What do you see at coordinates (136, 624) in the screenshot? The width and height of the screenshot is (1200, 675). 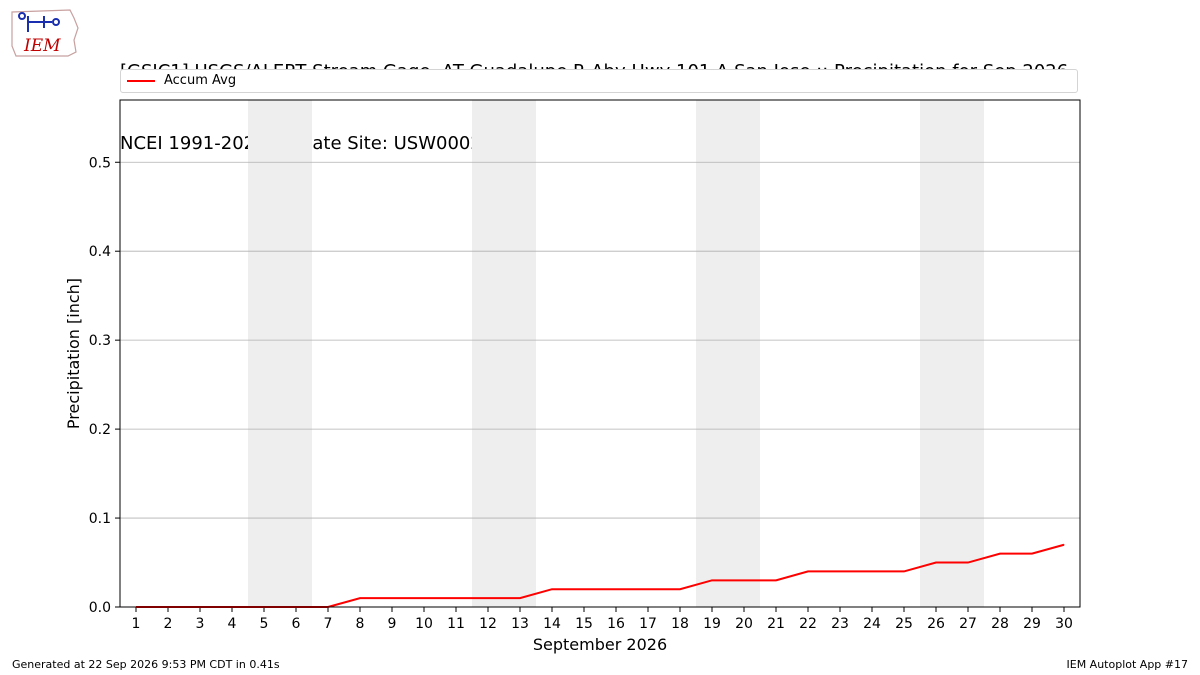 I see `x-tick-label: 1` at bounding box center [136, 624].